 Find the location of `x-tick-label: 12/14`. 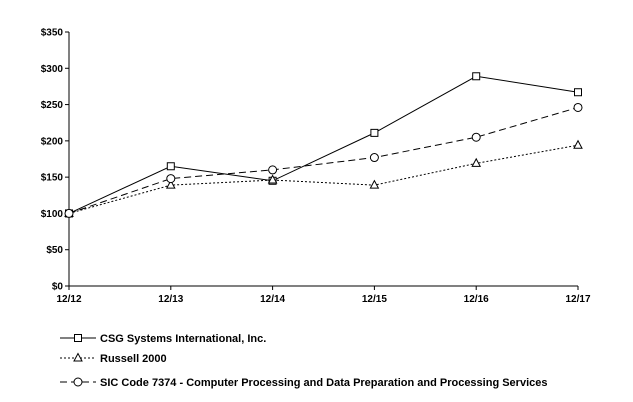

x-tick-label: 12/14 is located at coordinates (272, 299).